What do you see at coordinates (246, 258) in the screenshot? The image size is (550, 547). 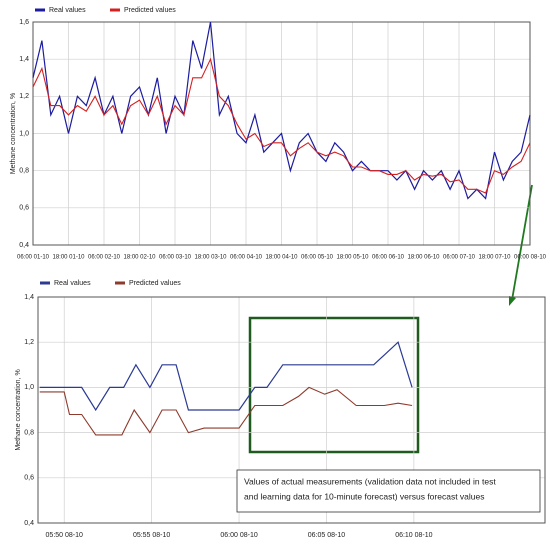 I see `x-tick-label: 06:00 04-10` at bounding box center [246, 258].